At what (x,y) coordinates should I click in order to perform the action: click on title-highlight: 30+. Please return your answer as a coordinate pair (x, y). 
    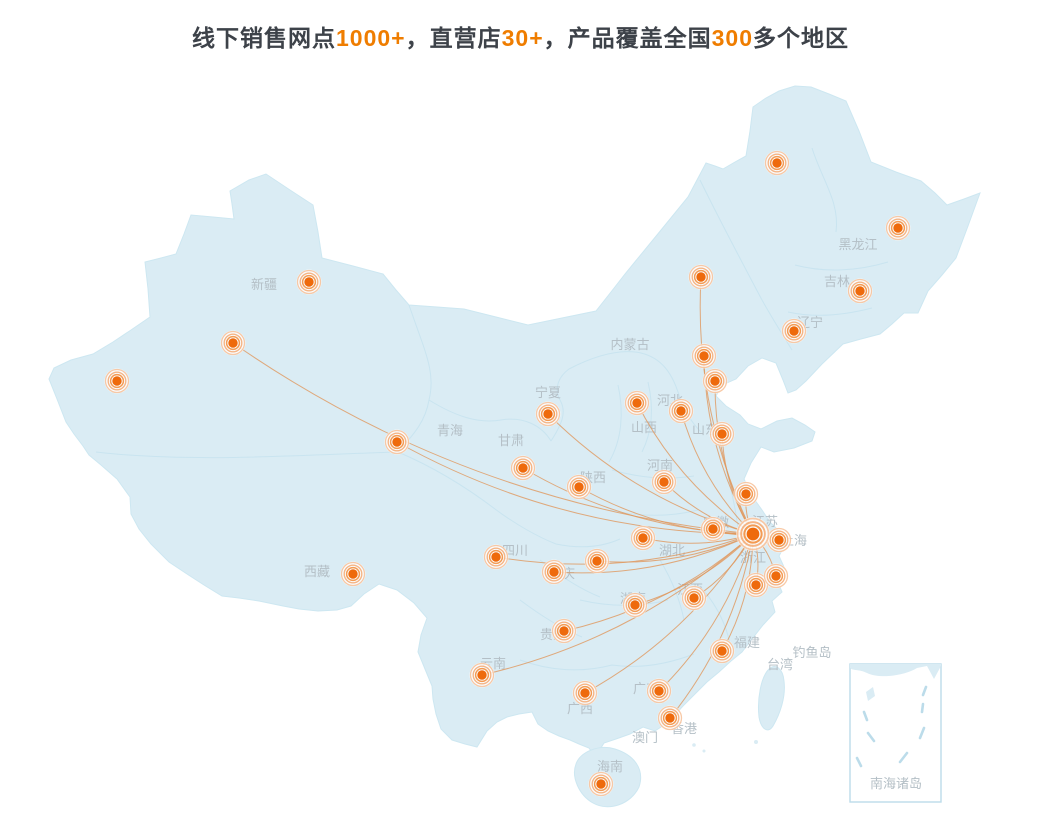
    Looking at the image, I should click on (522, 38).